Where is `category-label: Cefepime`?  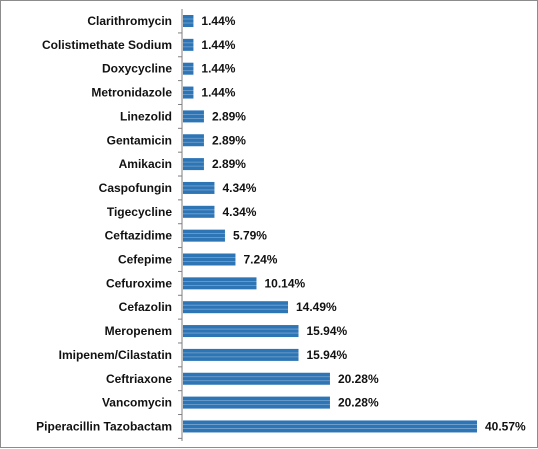 category-label: Cefepime is located at coordinates (145, 260).